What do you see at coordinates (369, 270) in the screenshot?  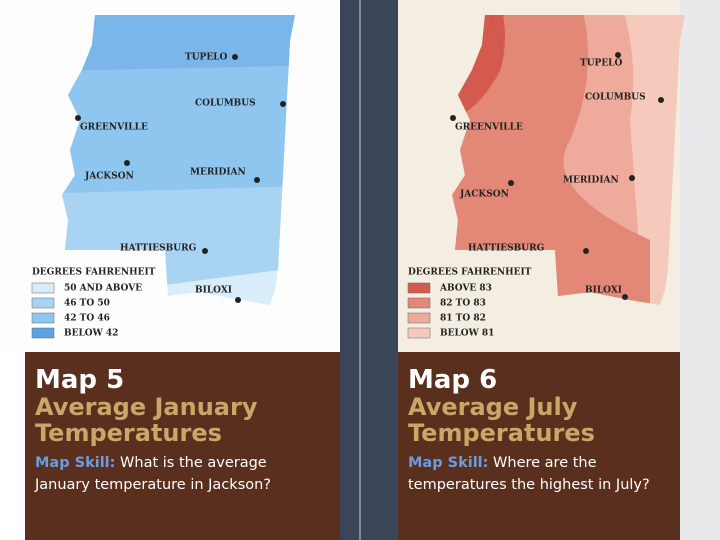 I see `gutter` at bounding box center [369, 270].